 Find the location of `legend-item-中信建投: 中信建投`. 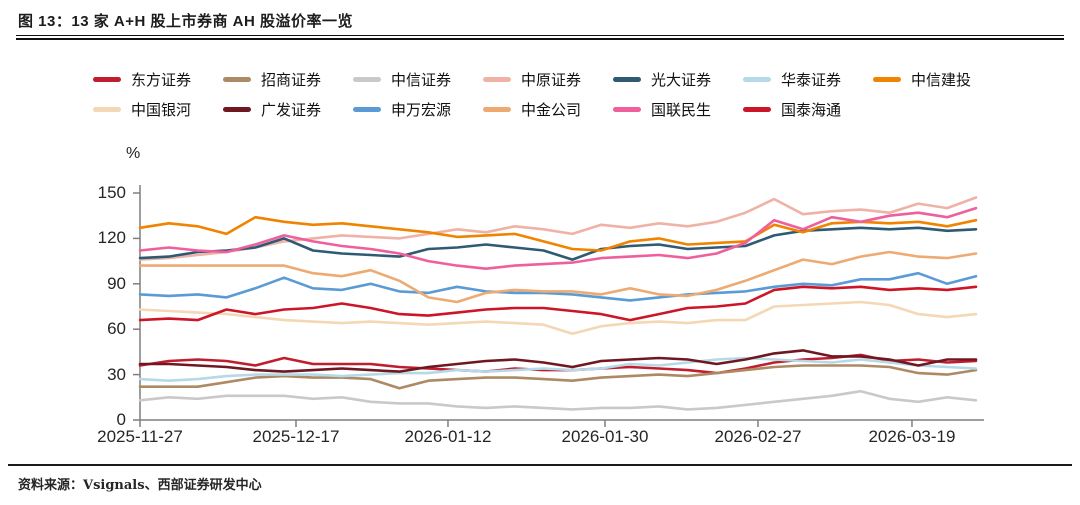

legend-item-中信建投: 中信建投 is located at coordinates (938, 79).